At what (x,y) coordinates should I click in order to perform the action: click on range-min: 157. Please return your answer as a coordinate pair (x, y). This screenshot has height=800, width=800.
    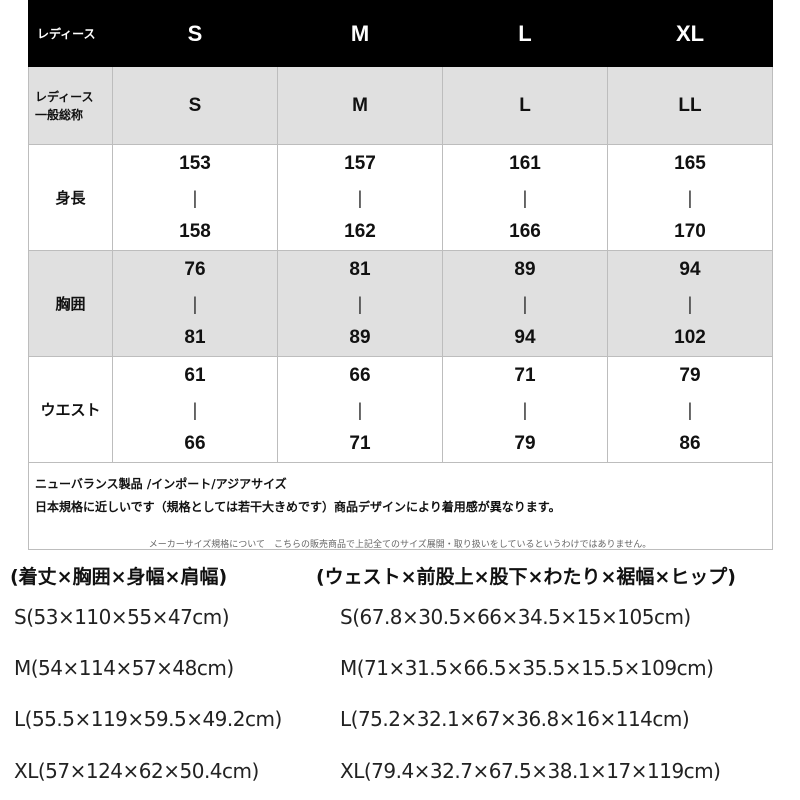
    Looking at the image, I should click on (360, 163).